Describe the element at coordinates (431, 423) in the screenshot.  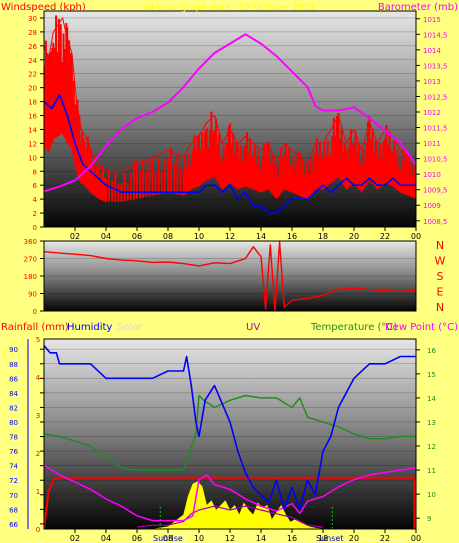
I see `temperature-tick-label: 13` at that location.